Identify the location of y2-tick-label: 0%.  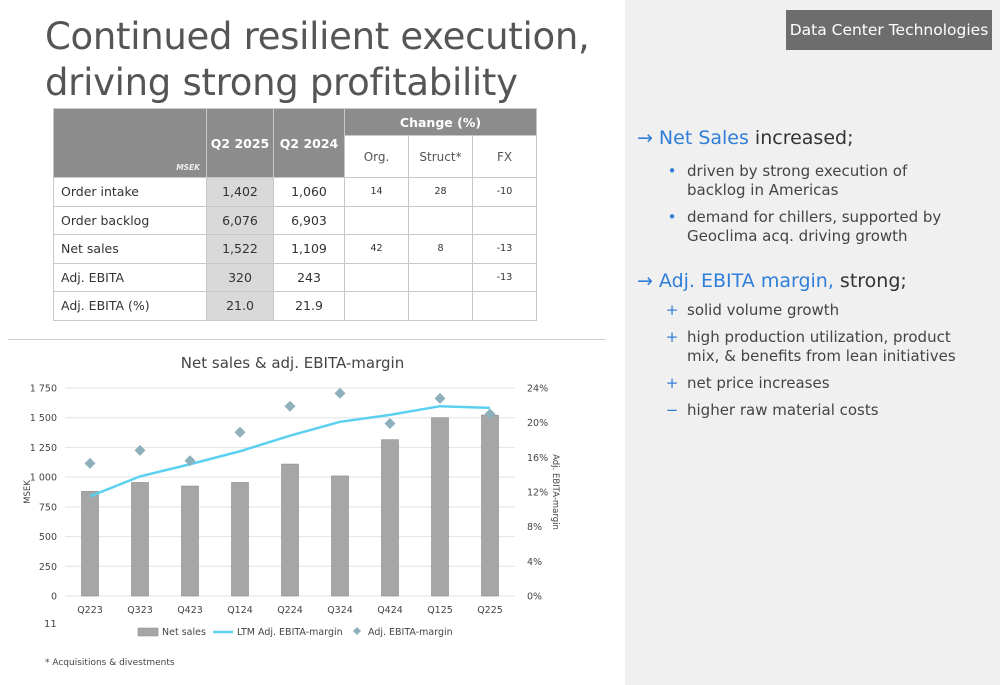
(534, 597).